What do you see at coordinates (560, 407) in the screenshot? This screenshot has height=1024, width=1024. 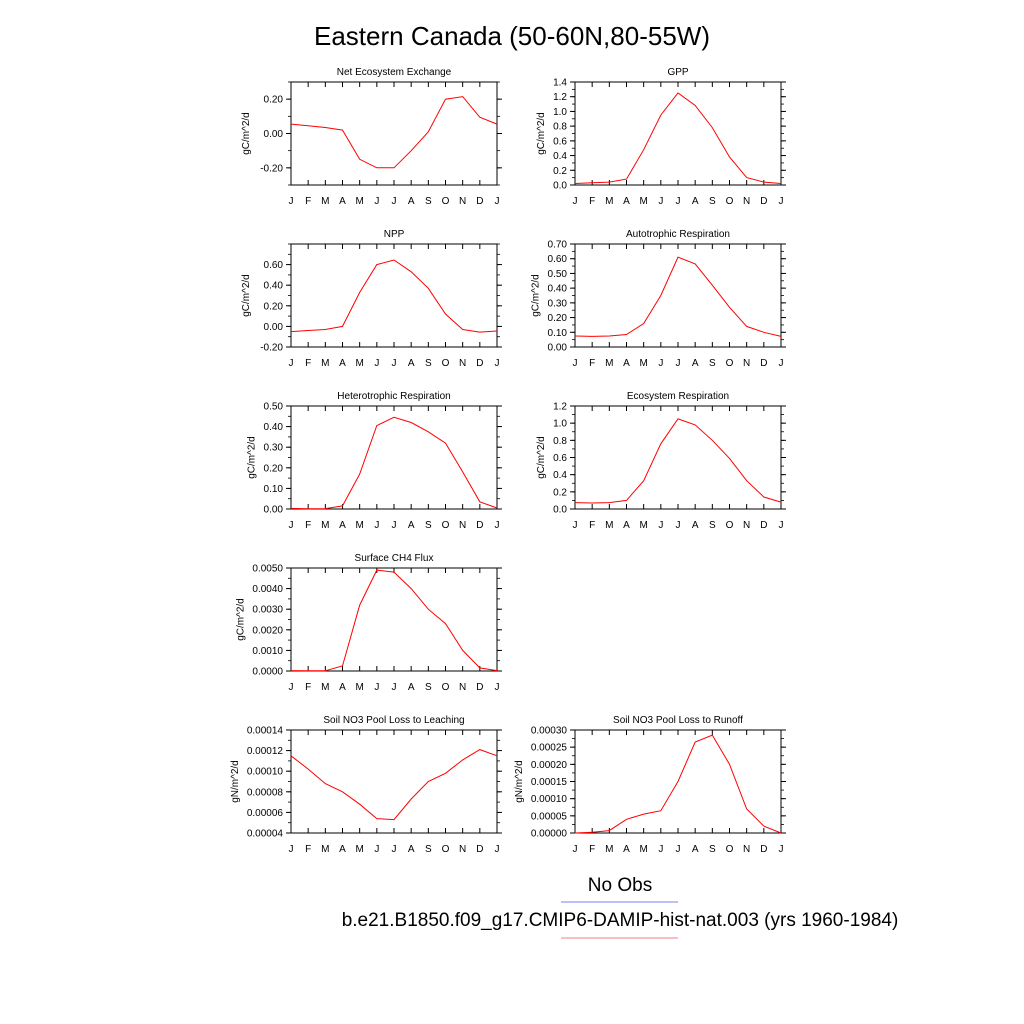 I see `y-tick-label: 1.2` at bounding box center [560, 407].